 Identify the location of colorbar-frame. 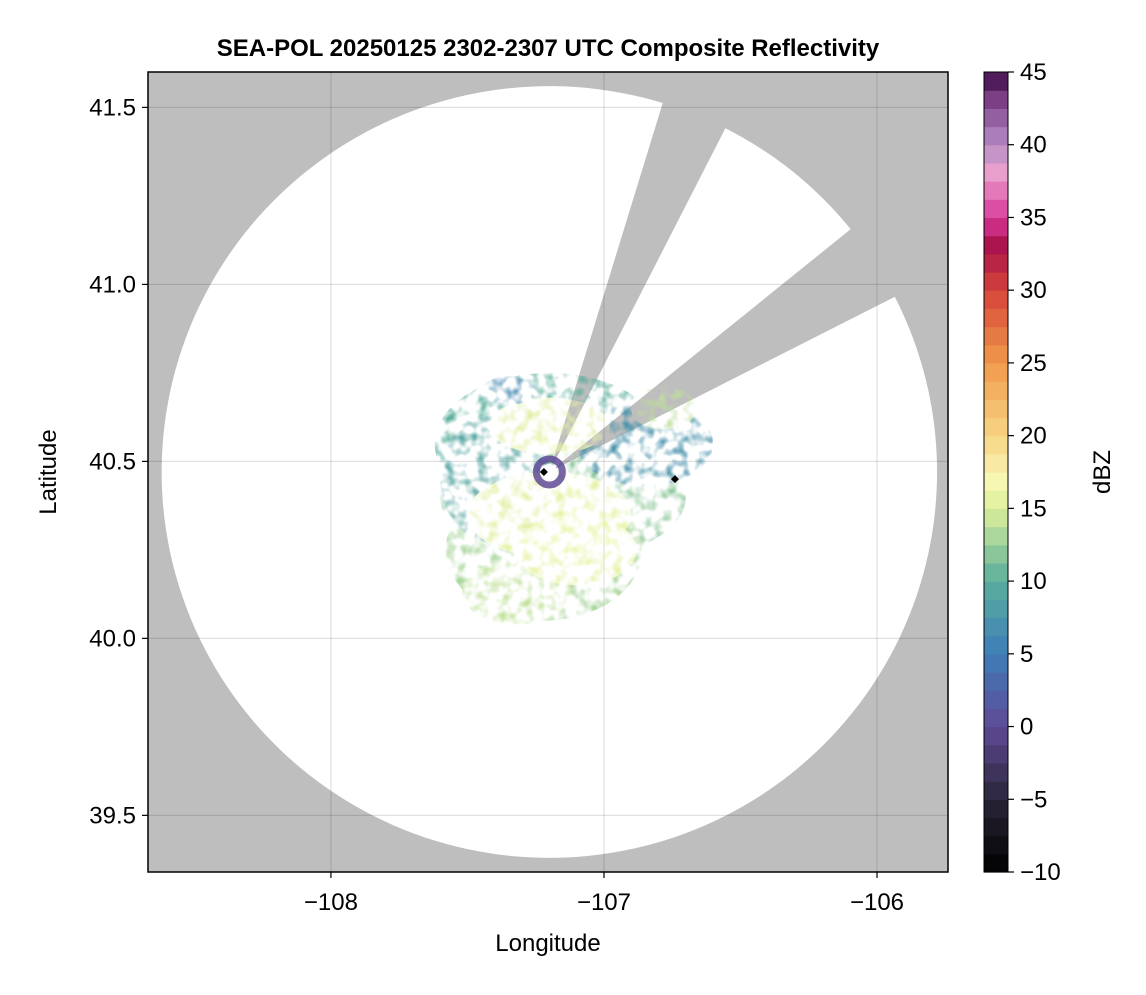
(996, 472).